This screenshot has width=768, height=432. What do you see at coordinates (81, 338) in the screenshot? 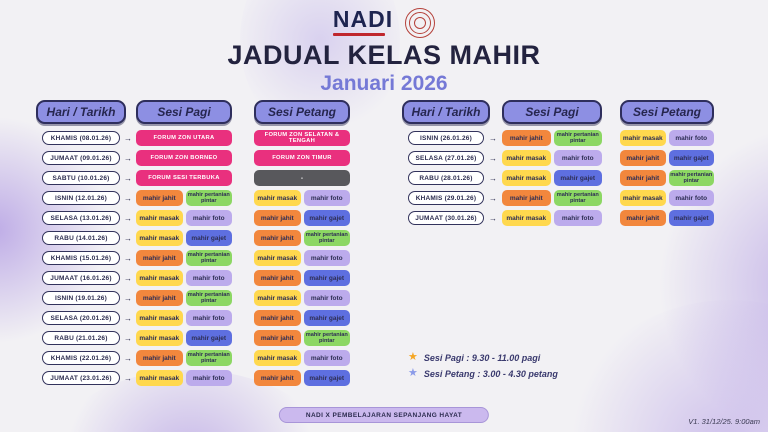
I see `day-date-pill: RABU (21.01.26)` at bounding box center [81, 338].